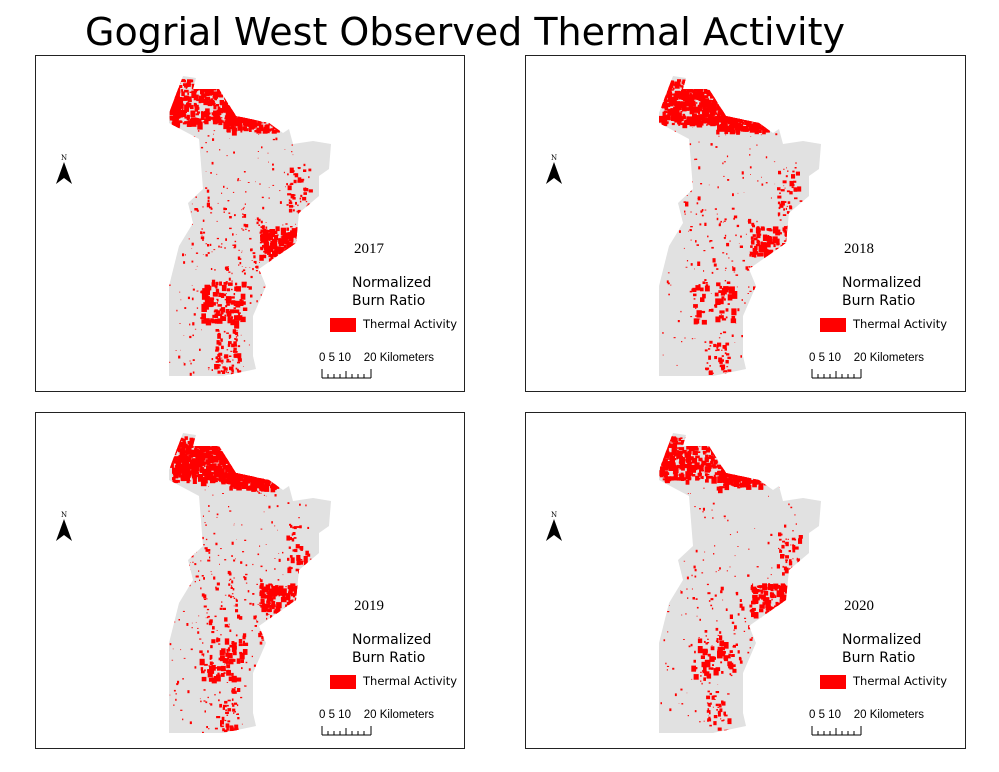  I want to click on district-map, so click(250, 226).